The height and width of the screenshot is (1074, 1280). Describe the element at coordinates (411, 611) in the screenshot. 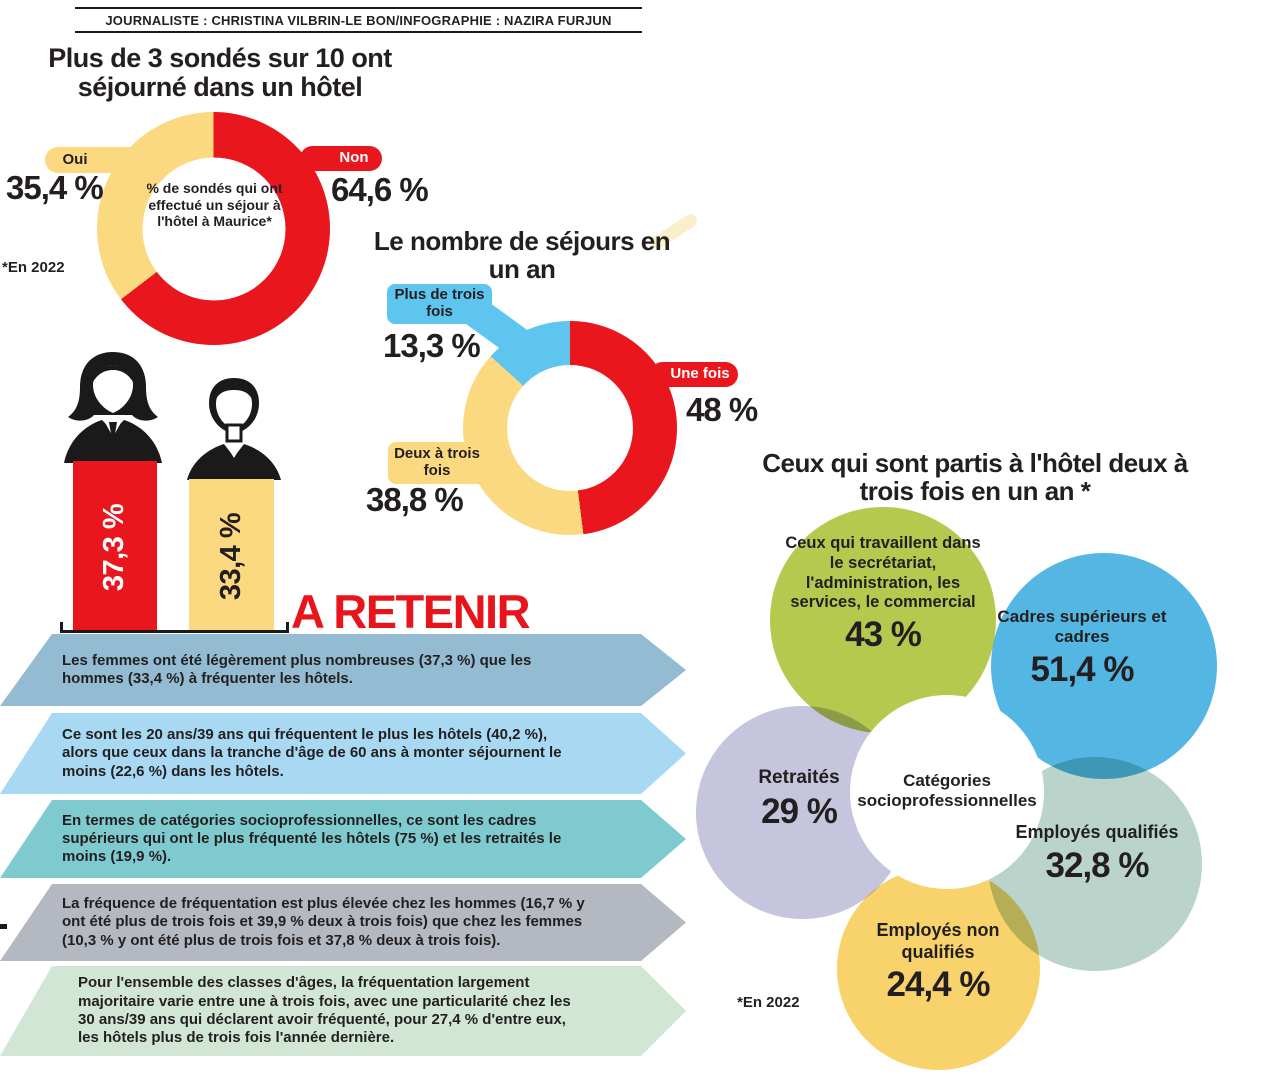

I see `a-retenir-title: A RETENIR` at that location.